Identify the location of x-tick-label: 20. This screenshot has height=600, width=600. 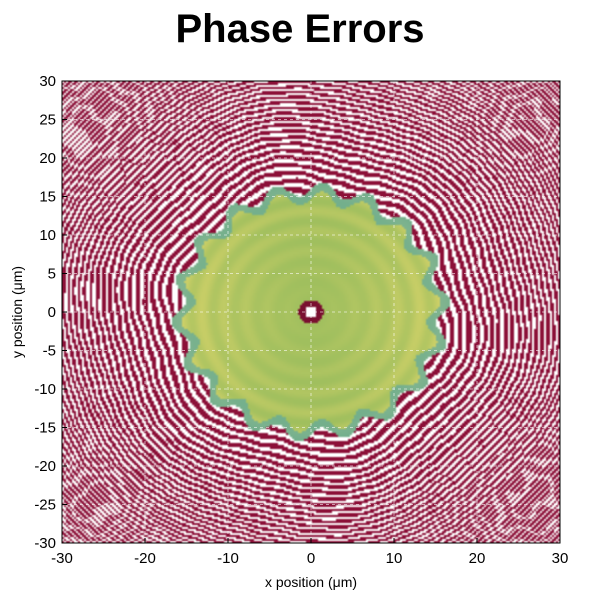
(477, 558).